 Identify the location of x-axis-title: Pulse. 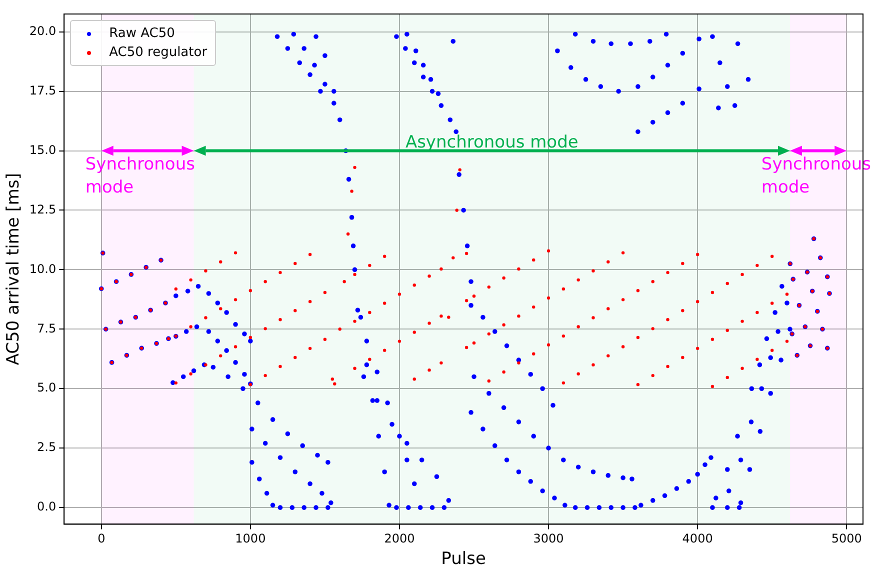
(463, 559).